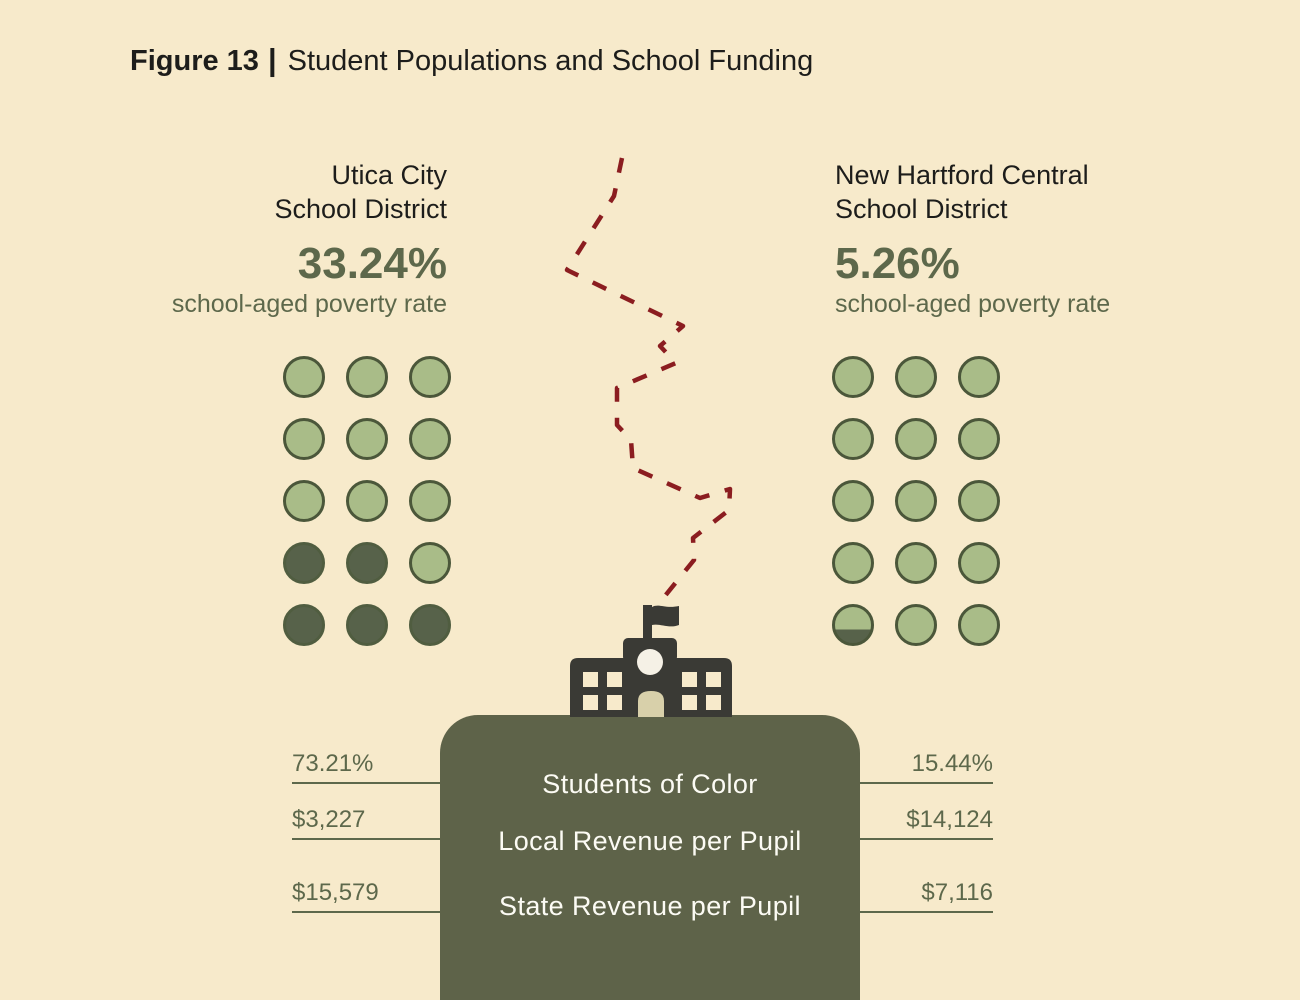 Image resolution: width=1300 pixels, height=1000 pixels. I want to click on new-hartford-poverty-dot-grid, so click(916, 501).